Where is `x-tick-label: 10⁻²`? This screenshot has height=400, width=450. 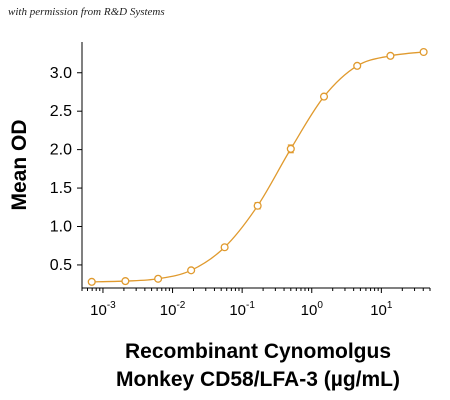
x-tick-label: 10⁻² is located at coordinates (173, 309).